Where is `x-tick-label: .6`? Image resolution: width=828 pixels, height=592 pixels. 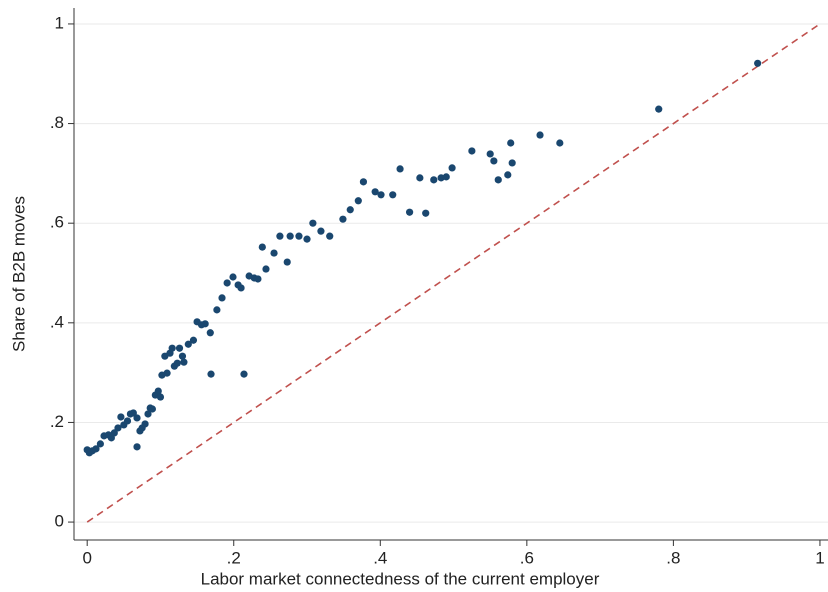 x-tick-label: .6 is located at coordinates (527, 557).